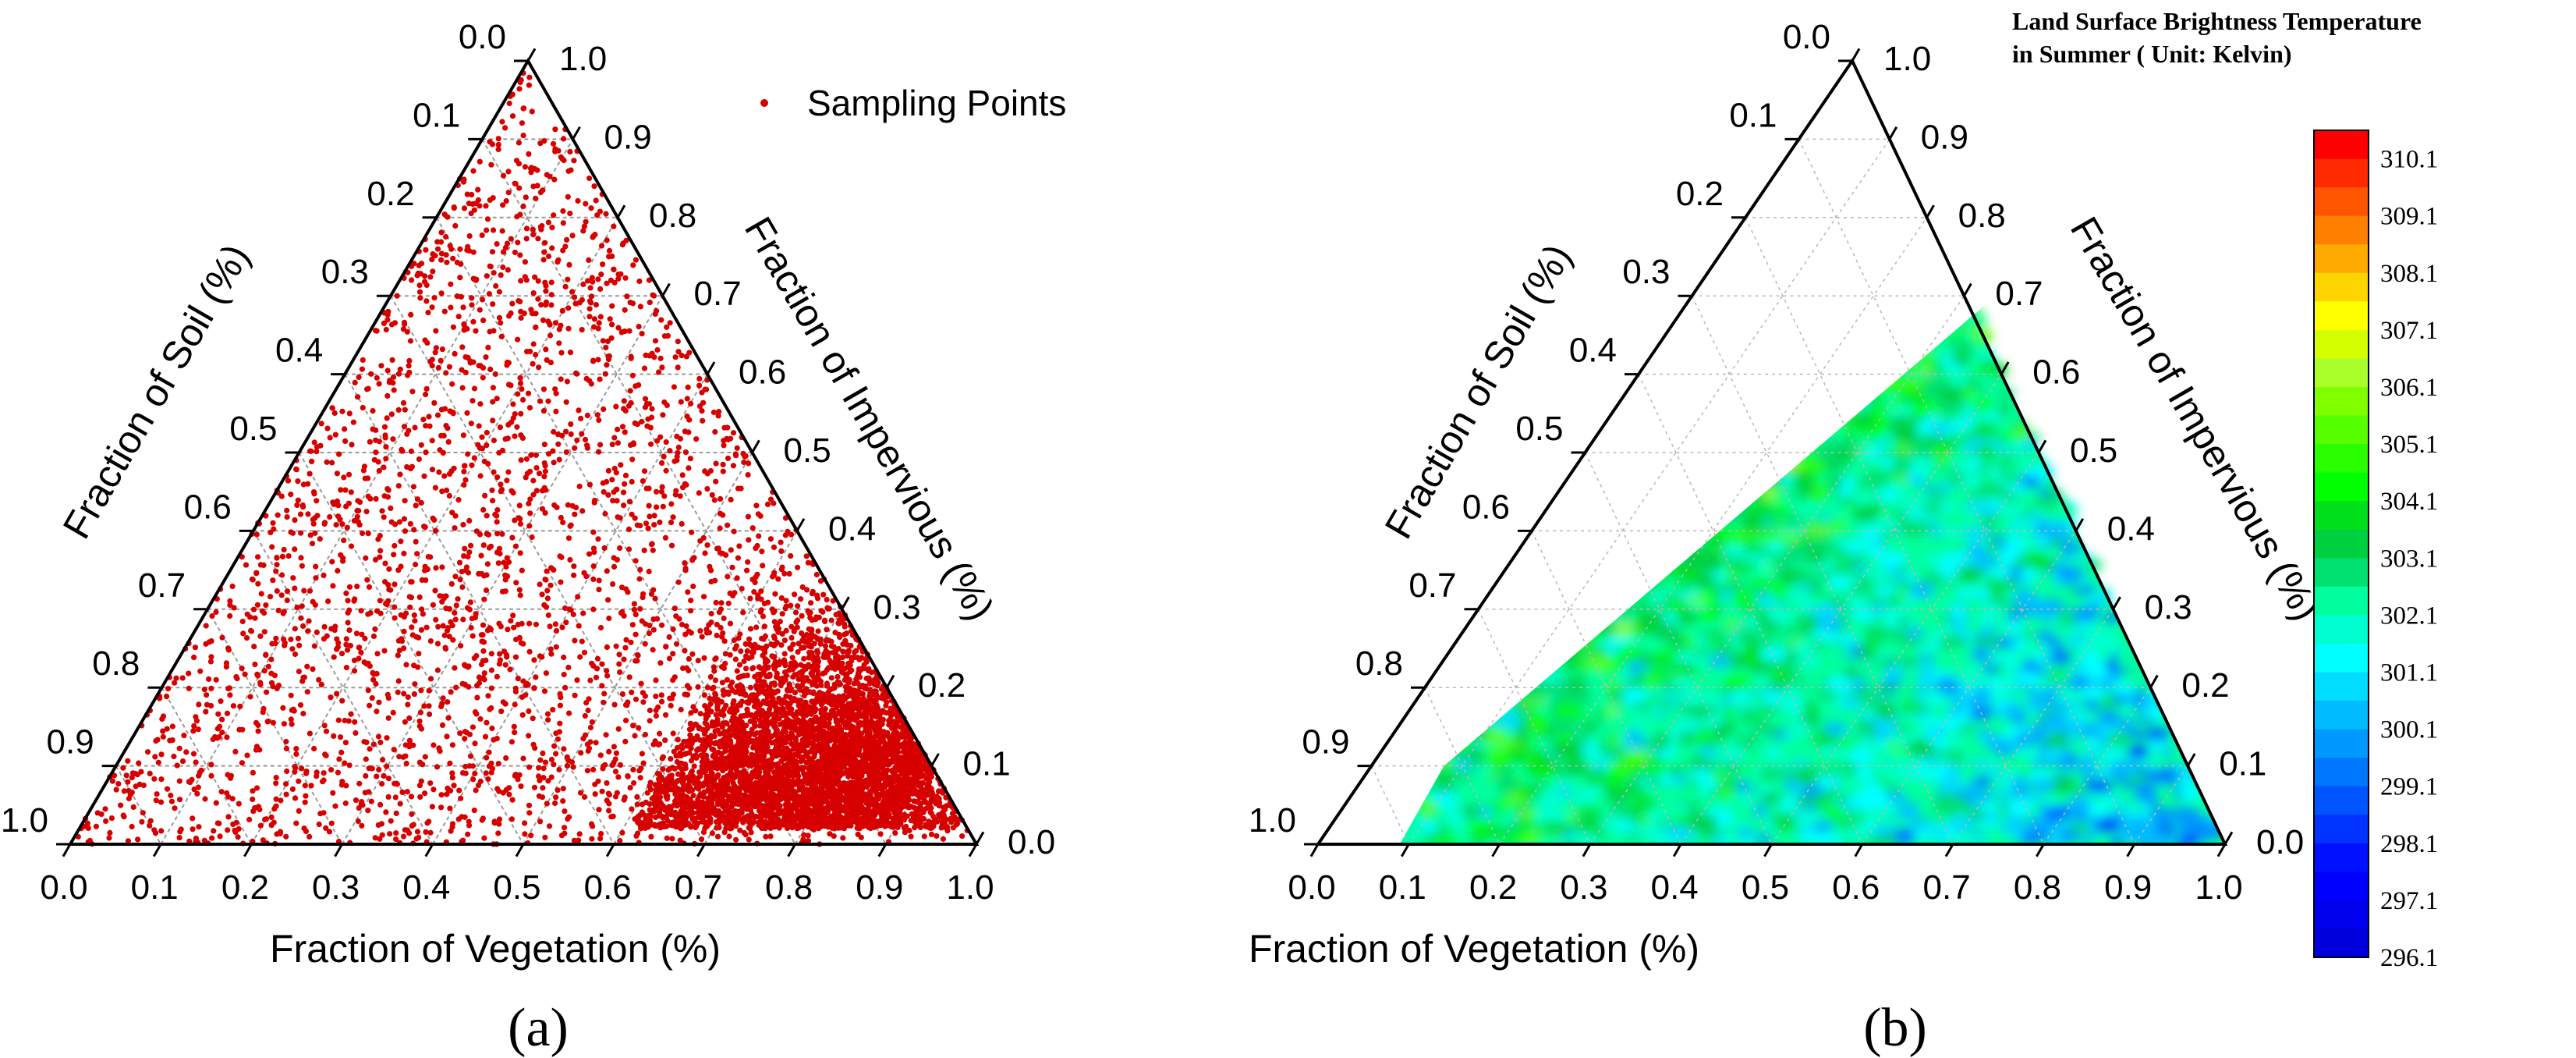  I want to click on gridline, so click(367, 491).